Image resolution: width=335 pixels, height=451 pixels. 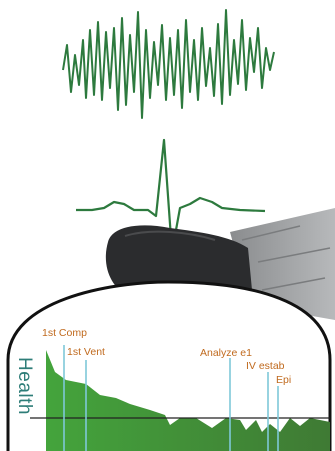 I want to click on event-label-iv-estab: IV estab, so click(x=265, y=366).